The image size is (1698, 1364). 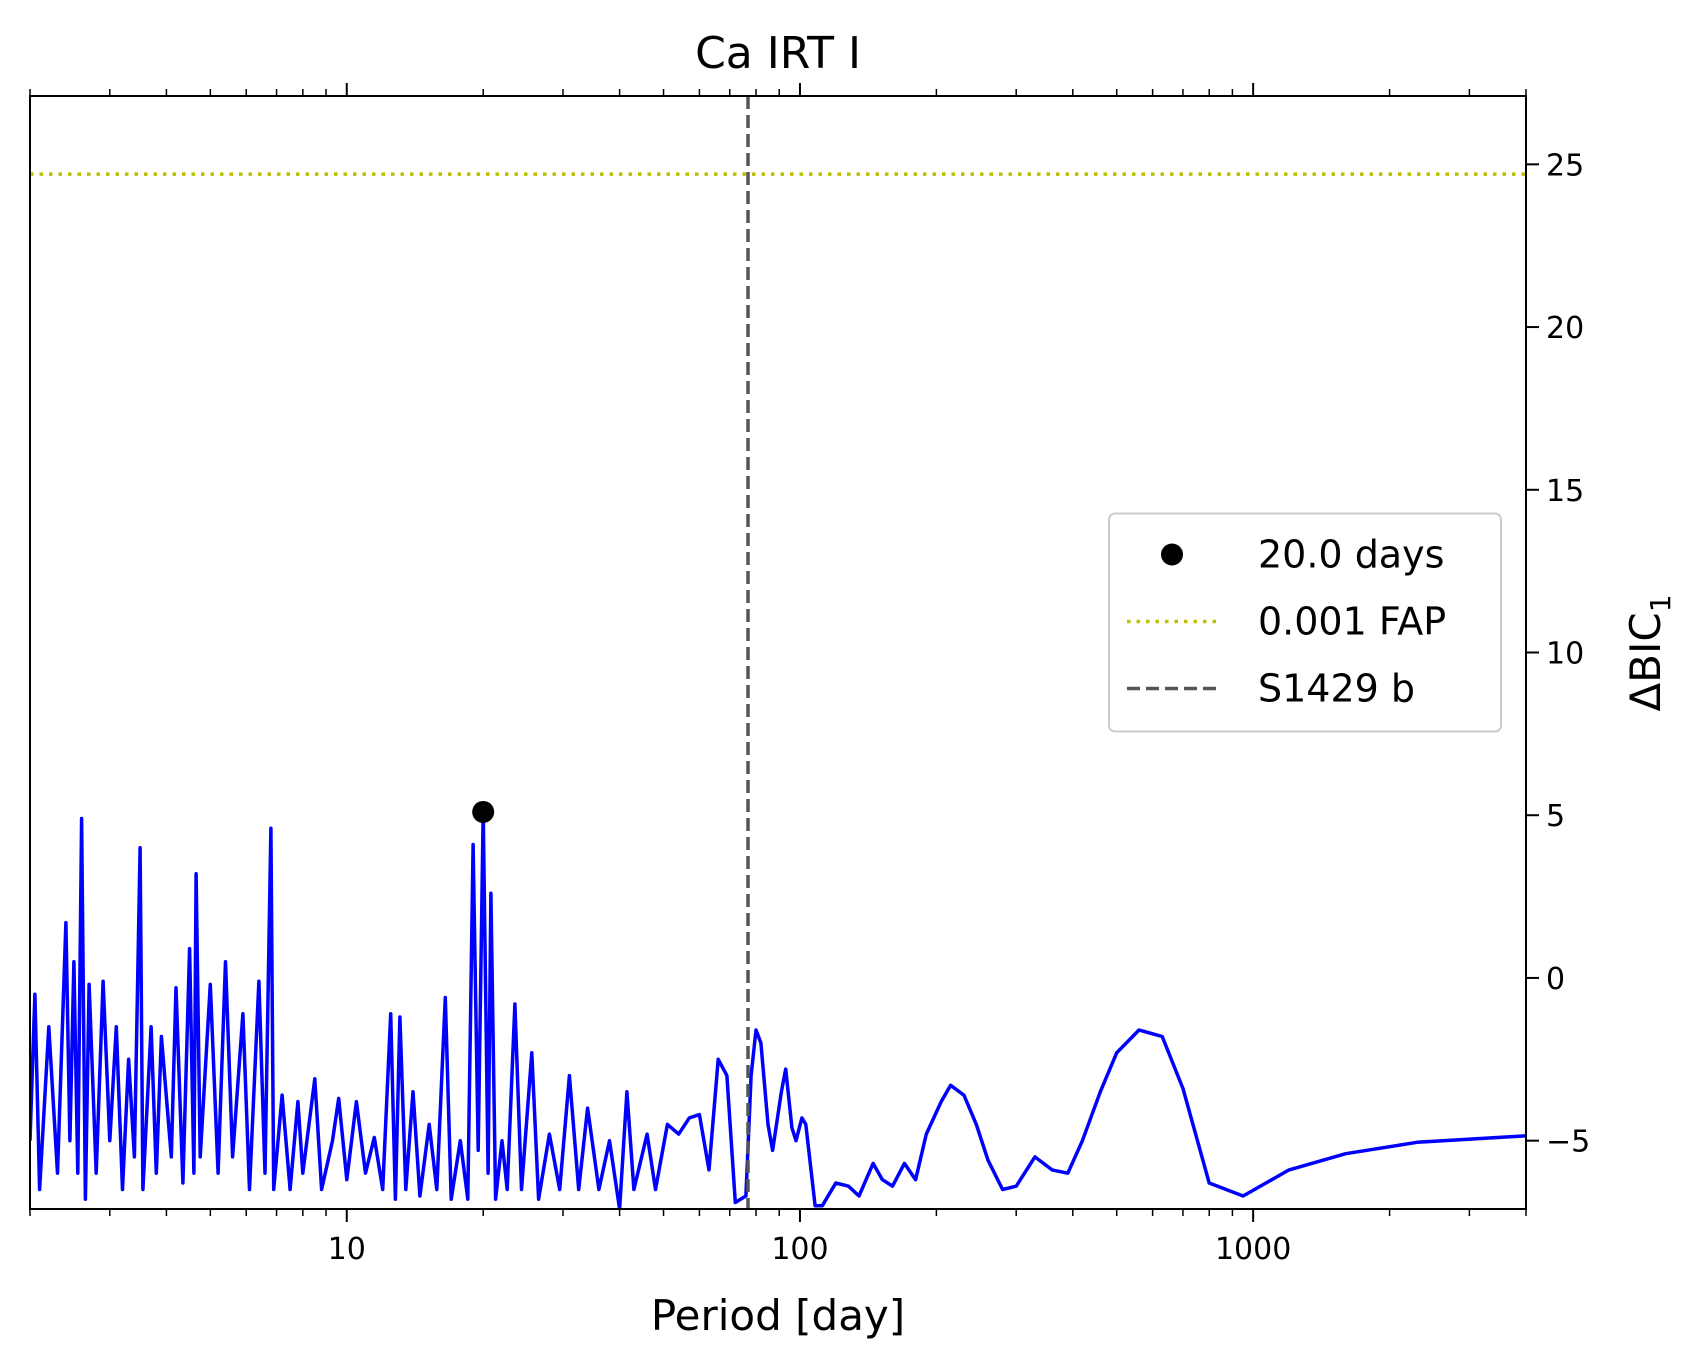 I want to click on x-tick-label: 100, so click(x=799, y=1249).